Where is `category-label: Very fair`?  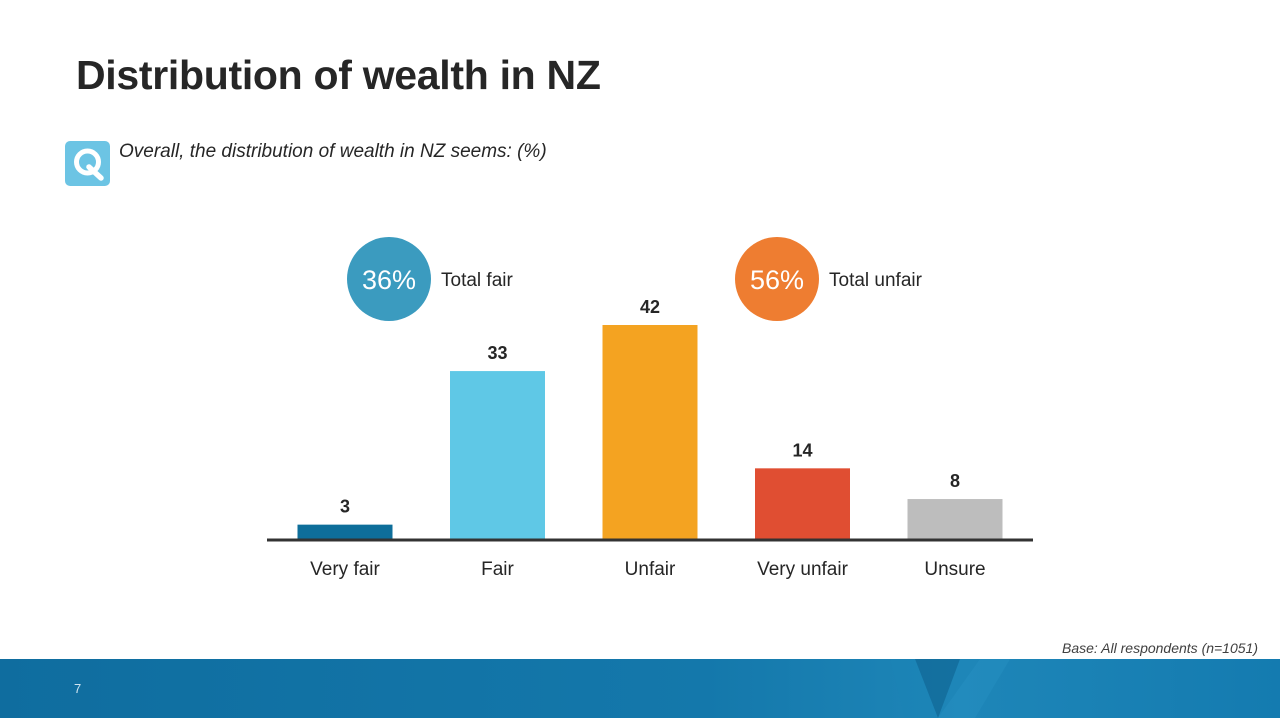
category-label: Very fair is located at coordinates (345, 569).